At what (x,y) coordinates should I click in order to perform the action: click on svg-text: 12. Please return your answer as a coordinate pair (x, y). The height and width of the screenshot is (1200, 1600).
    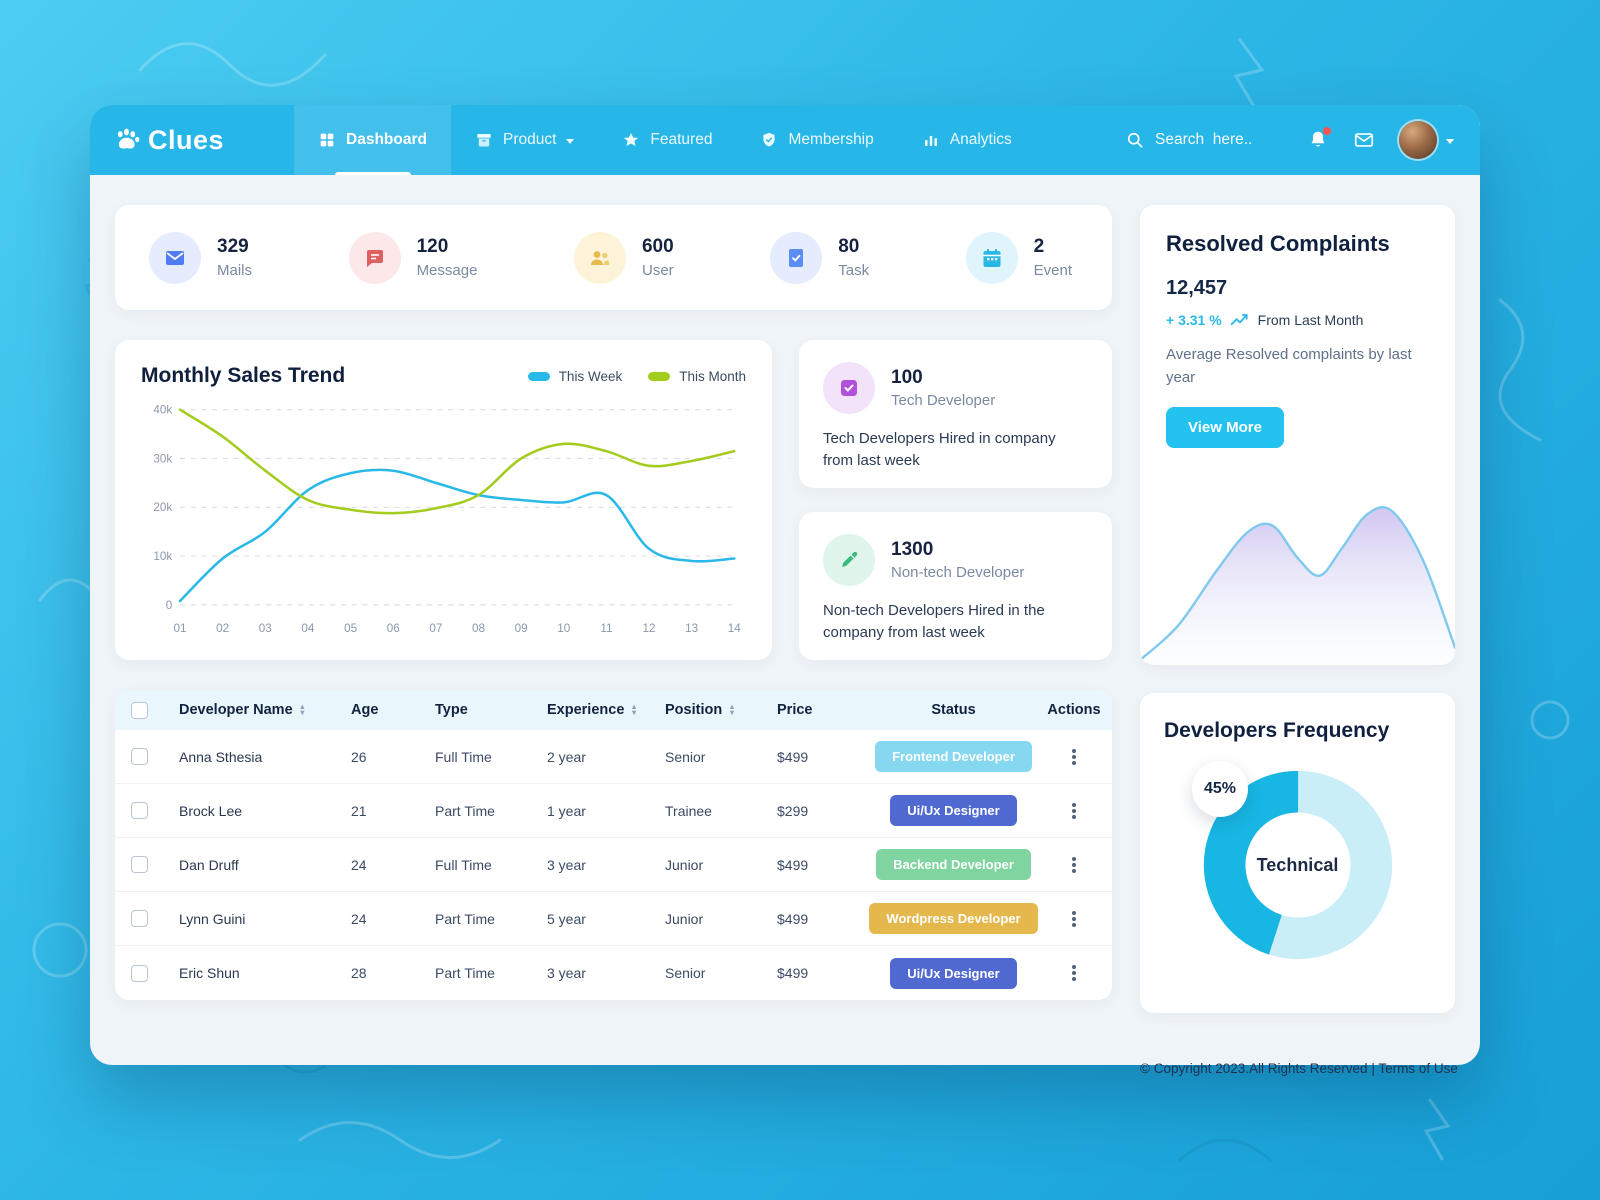
    Looking at the image, I should click on (649, 628).